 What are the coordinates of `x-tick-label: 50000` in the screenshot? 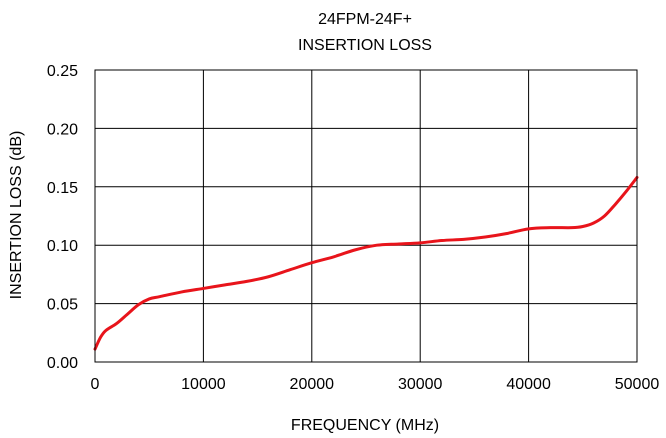 It's located at (637, 384).